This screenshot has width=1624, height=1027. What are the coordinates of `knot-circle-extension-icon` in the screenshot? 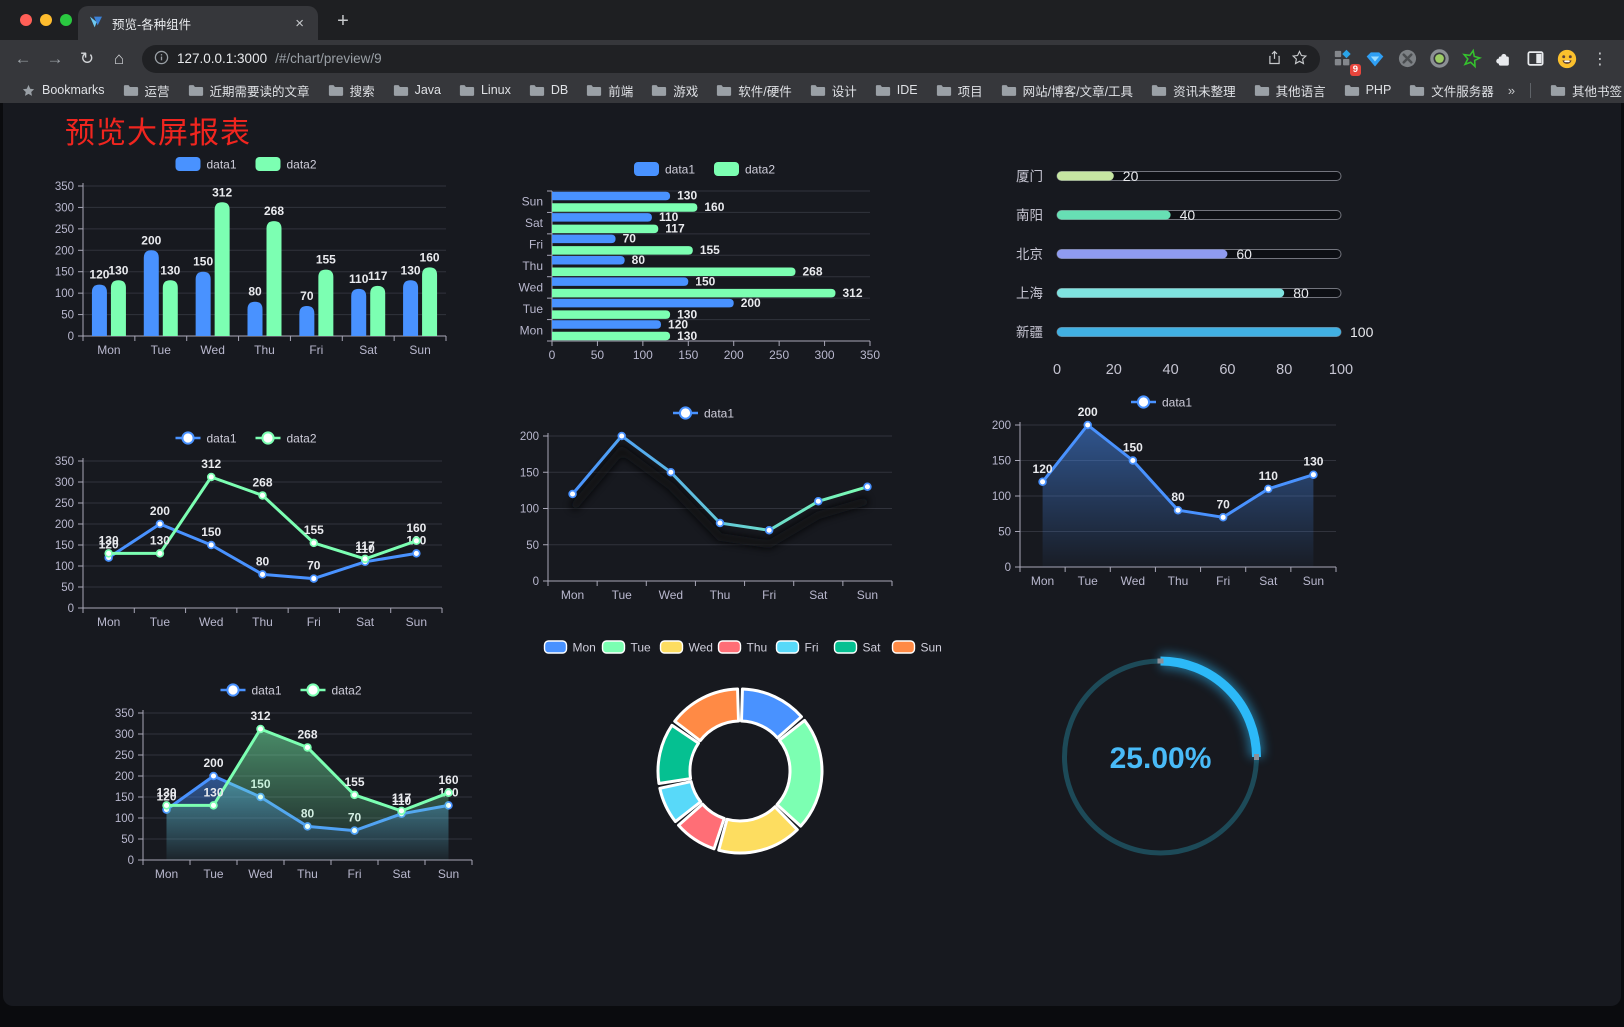 It's located at (1407, 59).